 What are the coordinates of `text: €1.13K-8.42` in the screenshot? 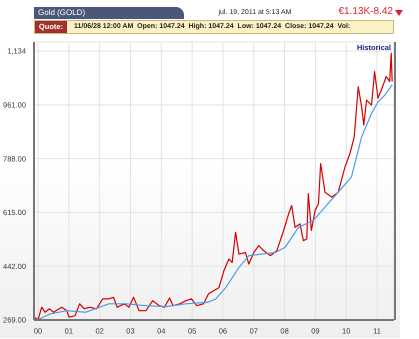 It's located at (365, 12).